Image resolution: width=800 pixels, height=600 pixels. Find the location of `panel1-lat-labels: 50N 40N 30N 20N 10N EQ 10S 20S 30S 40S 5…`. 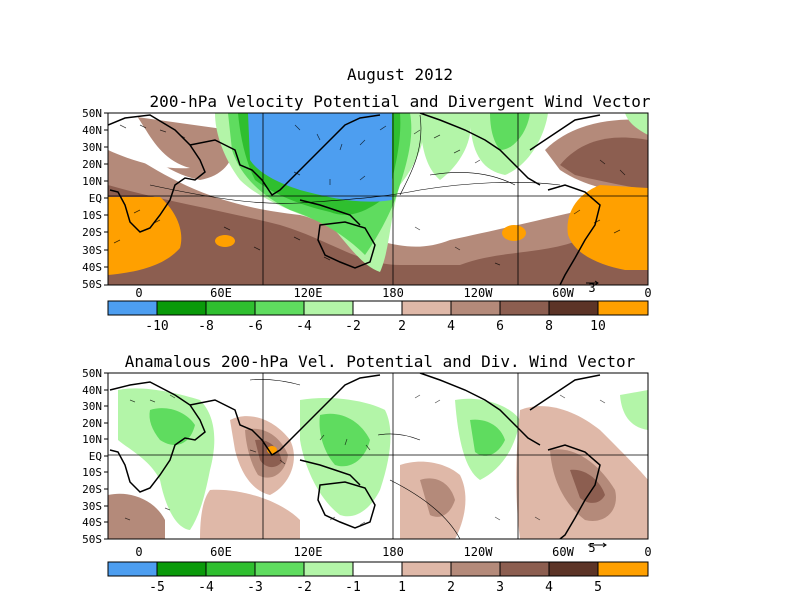

panel1-lat-labels: 50N 40N 30N 20N 10N EQ 10S 20S 30S 40S 5… is located at coordinates (92, 199).